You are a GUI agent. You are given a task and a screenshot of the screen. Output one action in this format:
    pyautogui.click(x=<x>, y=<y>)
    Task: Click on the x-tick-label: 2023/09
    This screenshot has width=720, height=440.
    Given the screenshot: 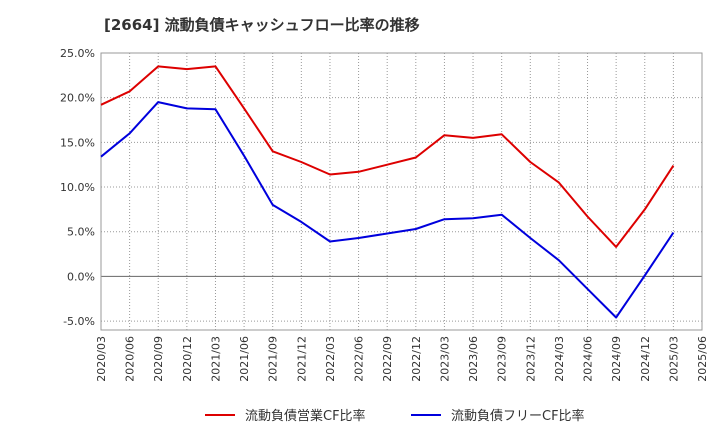 What is the action you would take?
    pyautogui.click(x=502, y=359)
    